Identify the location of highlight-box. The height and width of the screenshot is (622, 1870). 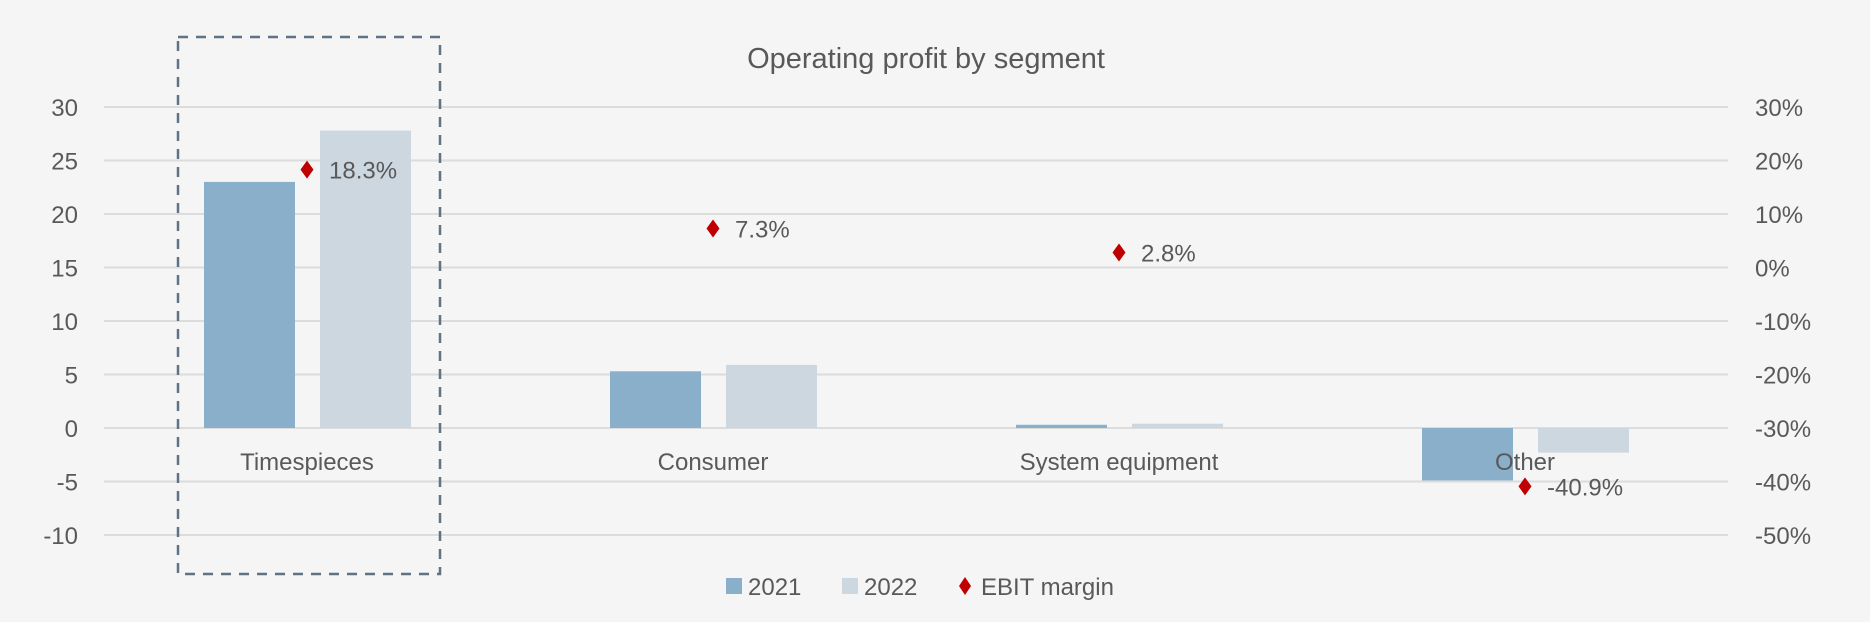
(309, 305).